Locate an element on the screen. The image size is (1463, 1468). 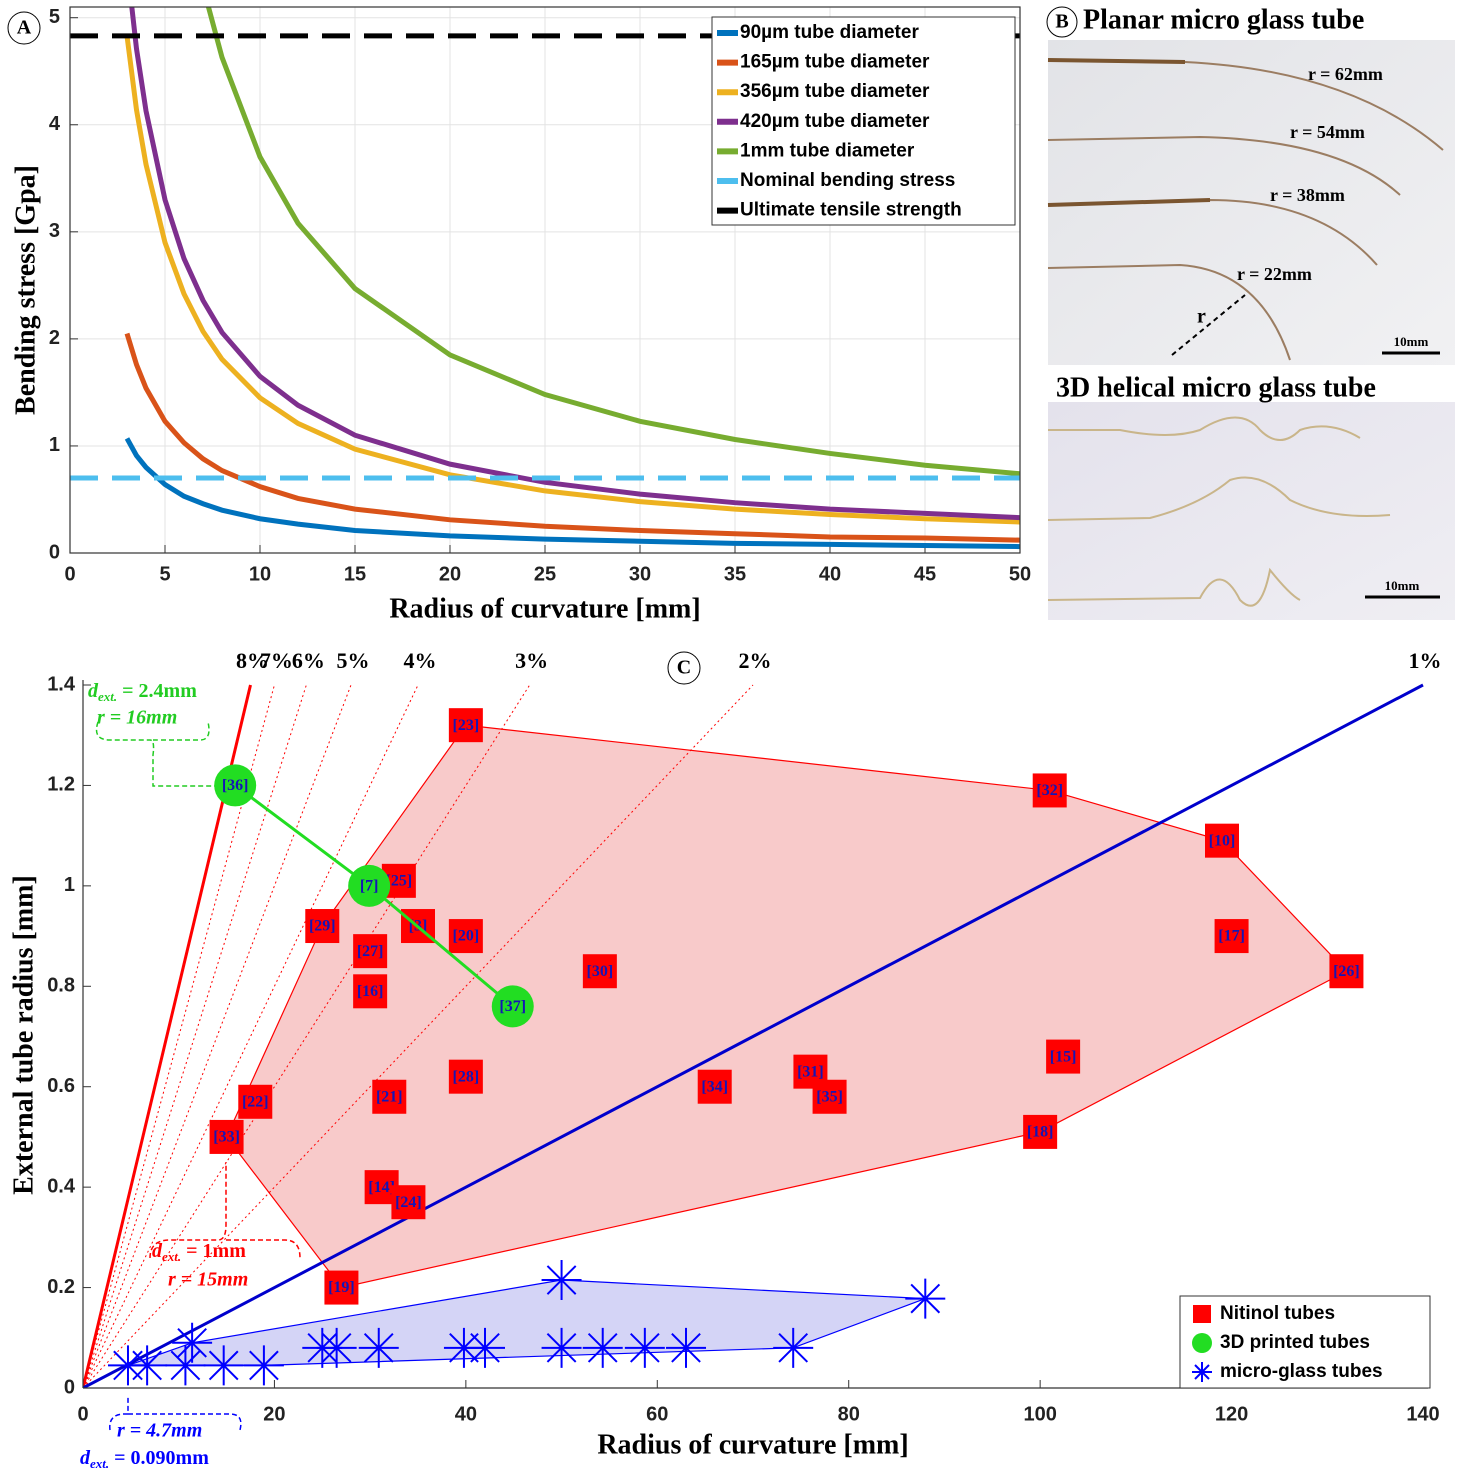
radius-label: r = 54mm is located at coordinates (1327, 132).